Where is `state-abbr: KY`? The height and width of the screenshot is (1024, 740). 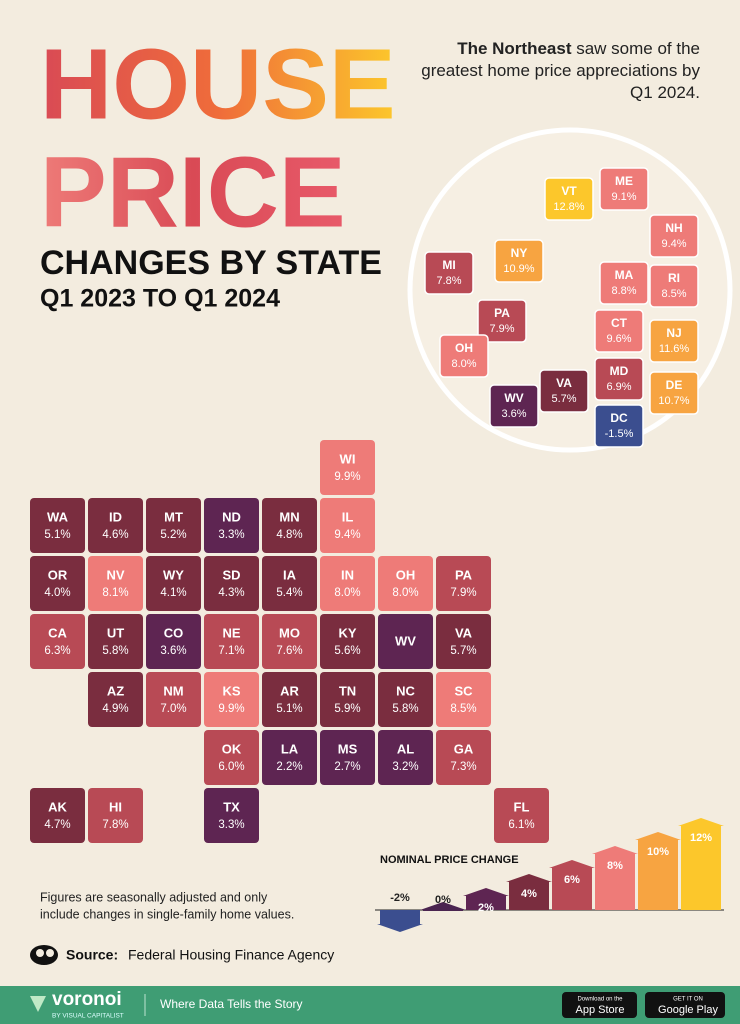
state-abbr: KY is located at coordinates (347, 632).